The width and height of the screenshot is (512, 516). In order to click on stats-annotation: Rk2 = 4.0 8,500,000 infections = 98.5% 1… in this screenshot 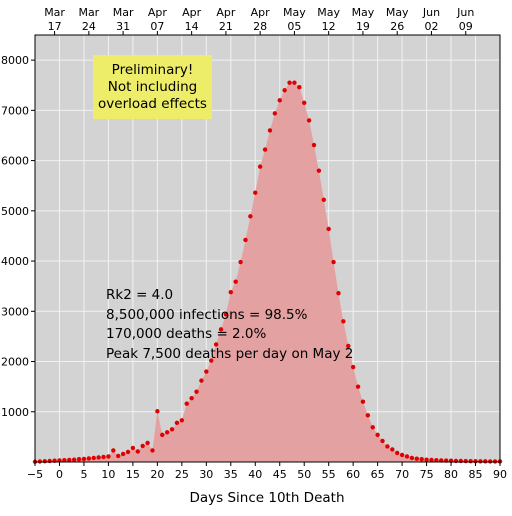, I will do `click(229, 325)`.